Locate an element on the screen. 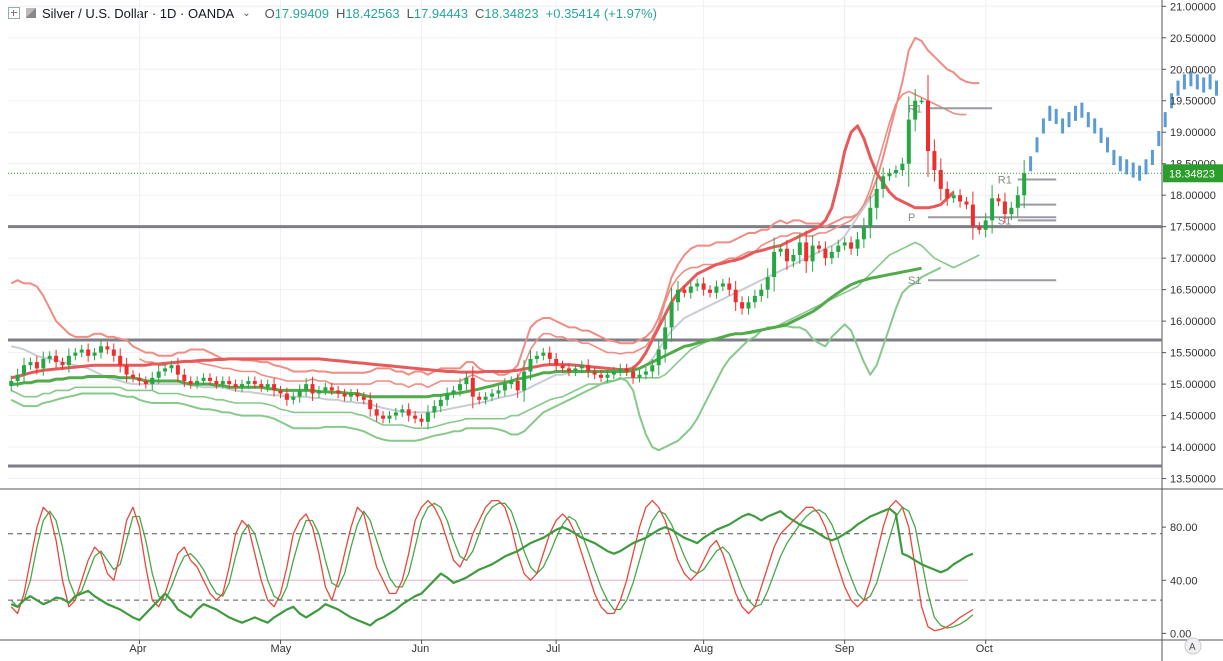 The image size is (1223, 661). open-label: O is located at coordinates (269, 13).